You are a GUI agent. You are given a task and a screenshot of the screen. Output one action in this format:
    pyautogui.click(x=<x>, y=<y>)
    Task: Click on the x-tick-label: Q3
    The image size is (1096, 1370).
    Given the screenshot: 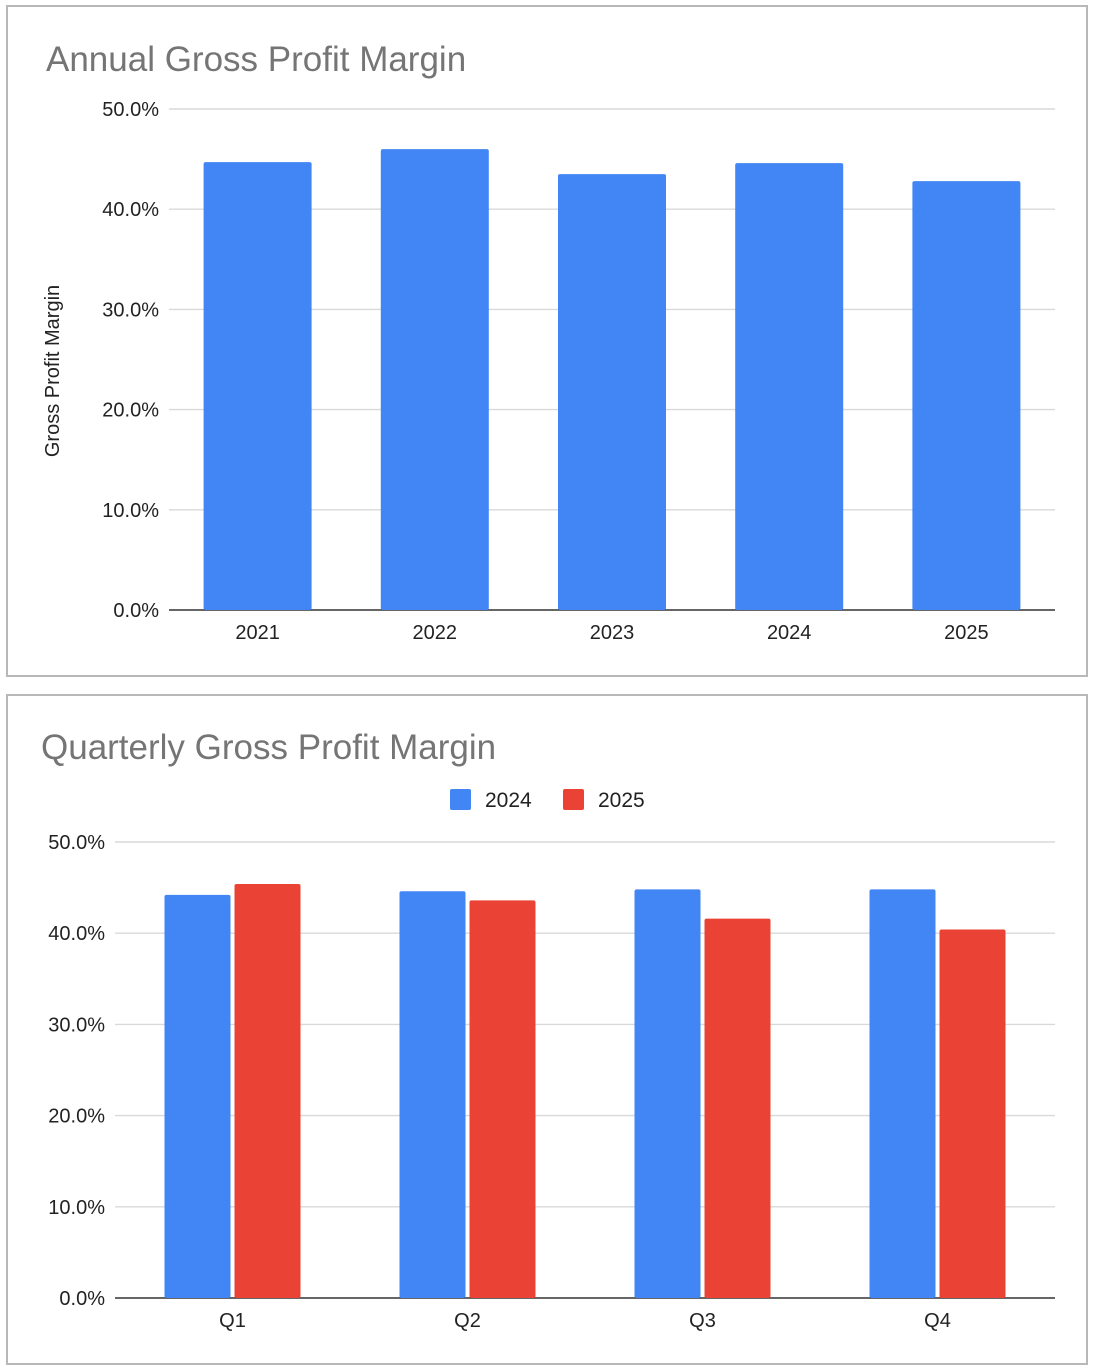 What is the action you would take?
    pyautogui.click(x=702, y=1321)
    